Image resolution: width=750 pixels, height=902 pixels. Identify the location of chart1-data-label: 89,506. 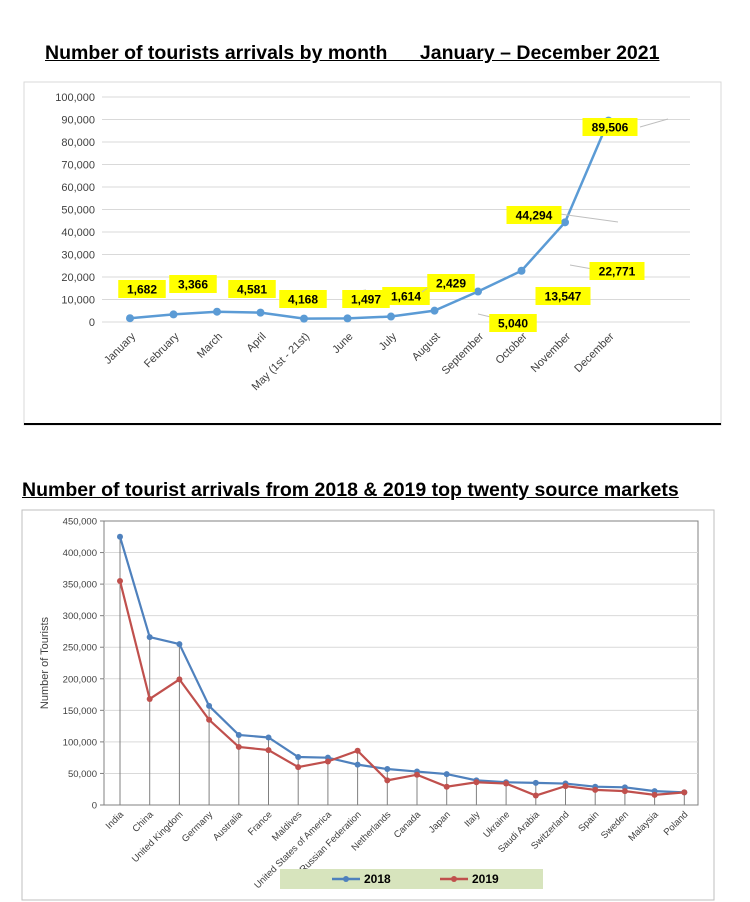
(610, 128).